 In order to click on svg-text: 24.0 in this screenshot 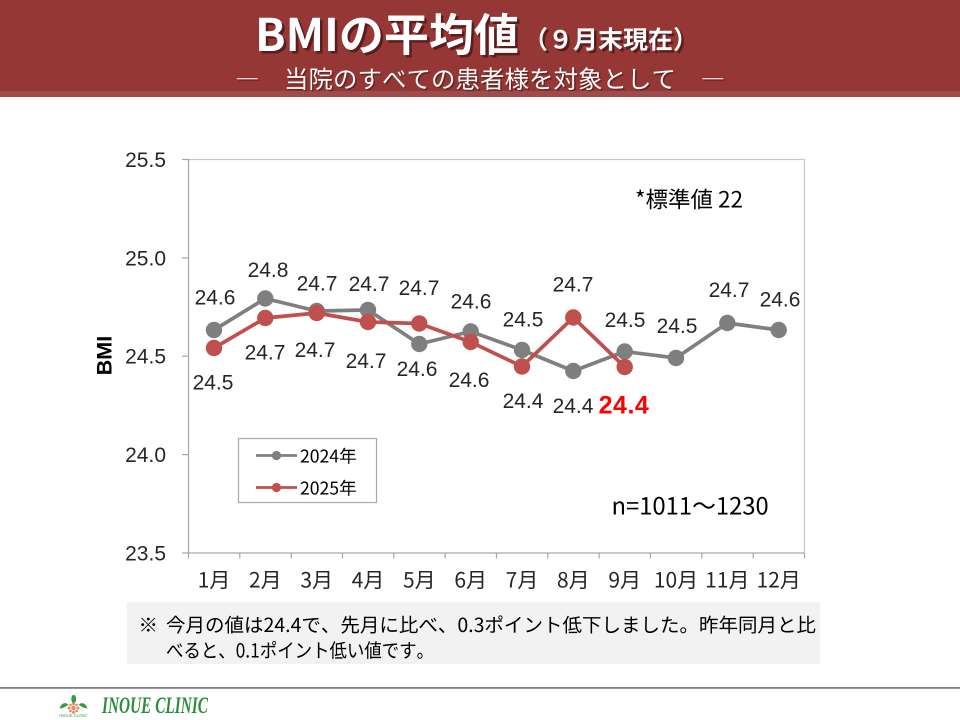, I will do `click(145, 455)`.